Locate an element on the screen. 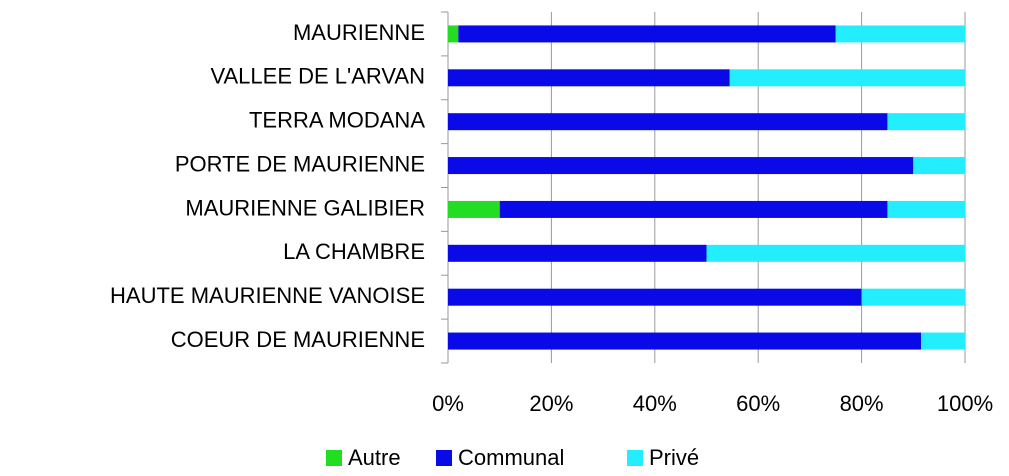 The width and height of the screenshot is (1009, 476). legend-label: Autre is located at coordinates (374, 457).